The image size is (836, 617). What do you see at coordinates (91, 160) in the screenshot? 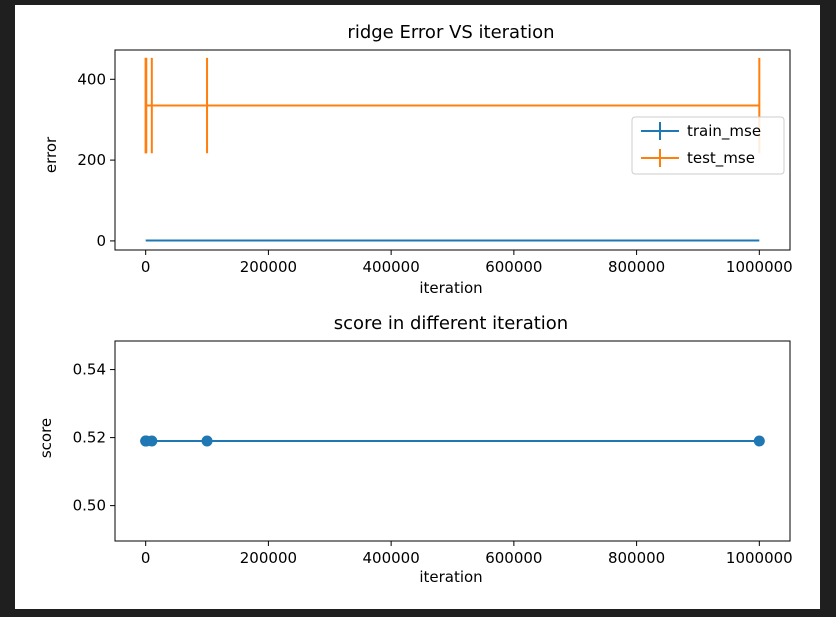
I see `error-y-tick-label: 200` at bounding box center [91, 160].